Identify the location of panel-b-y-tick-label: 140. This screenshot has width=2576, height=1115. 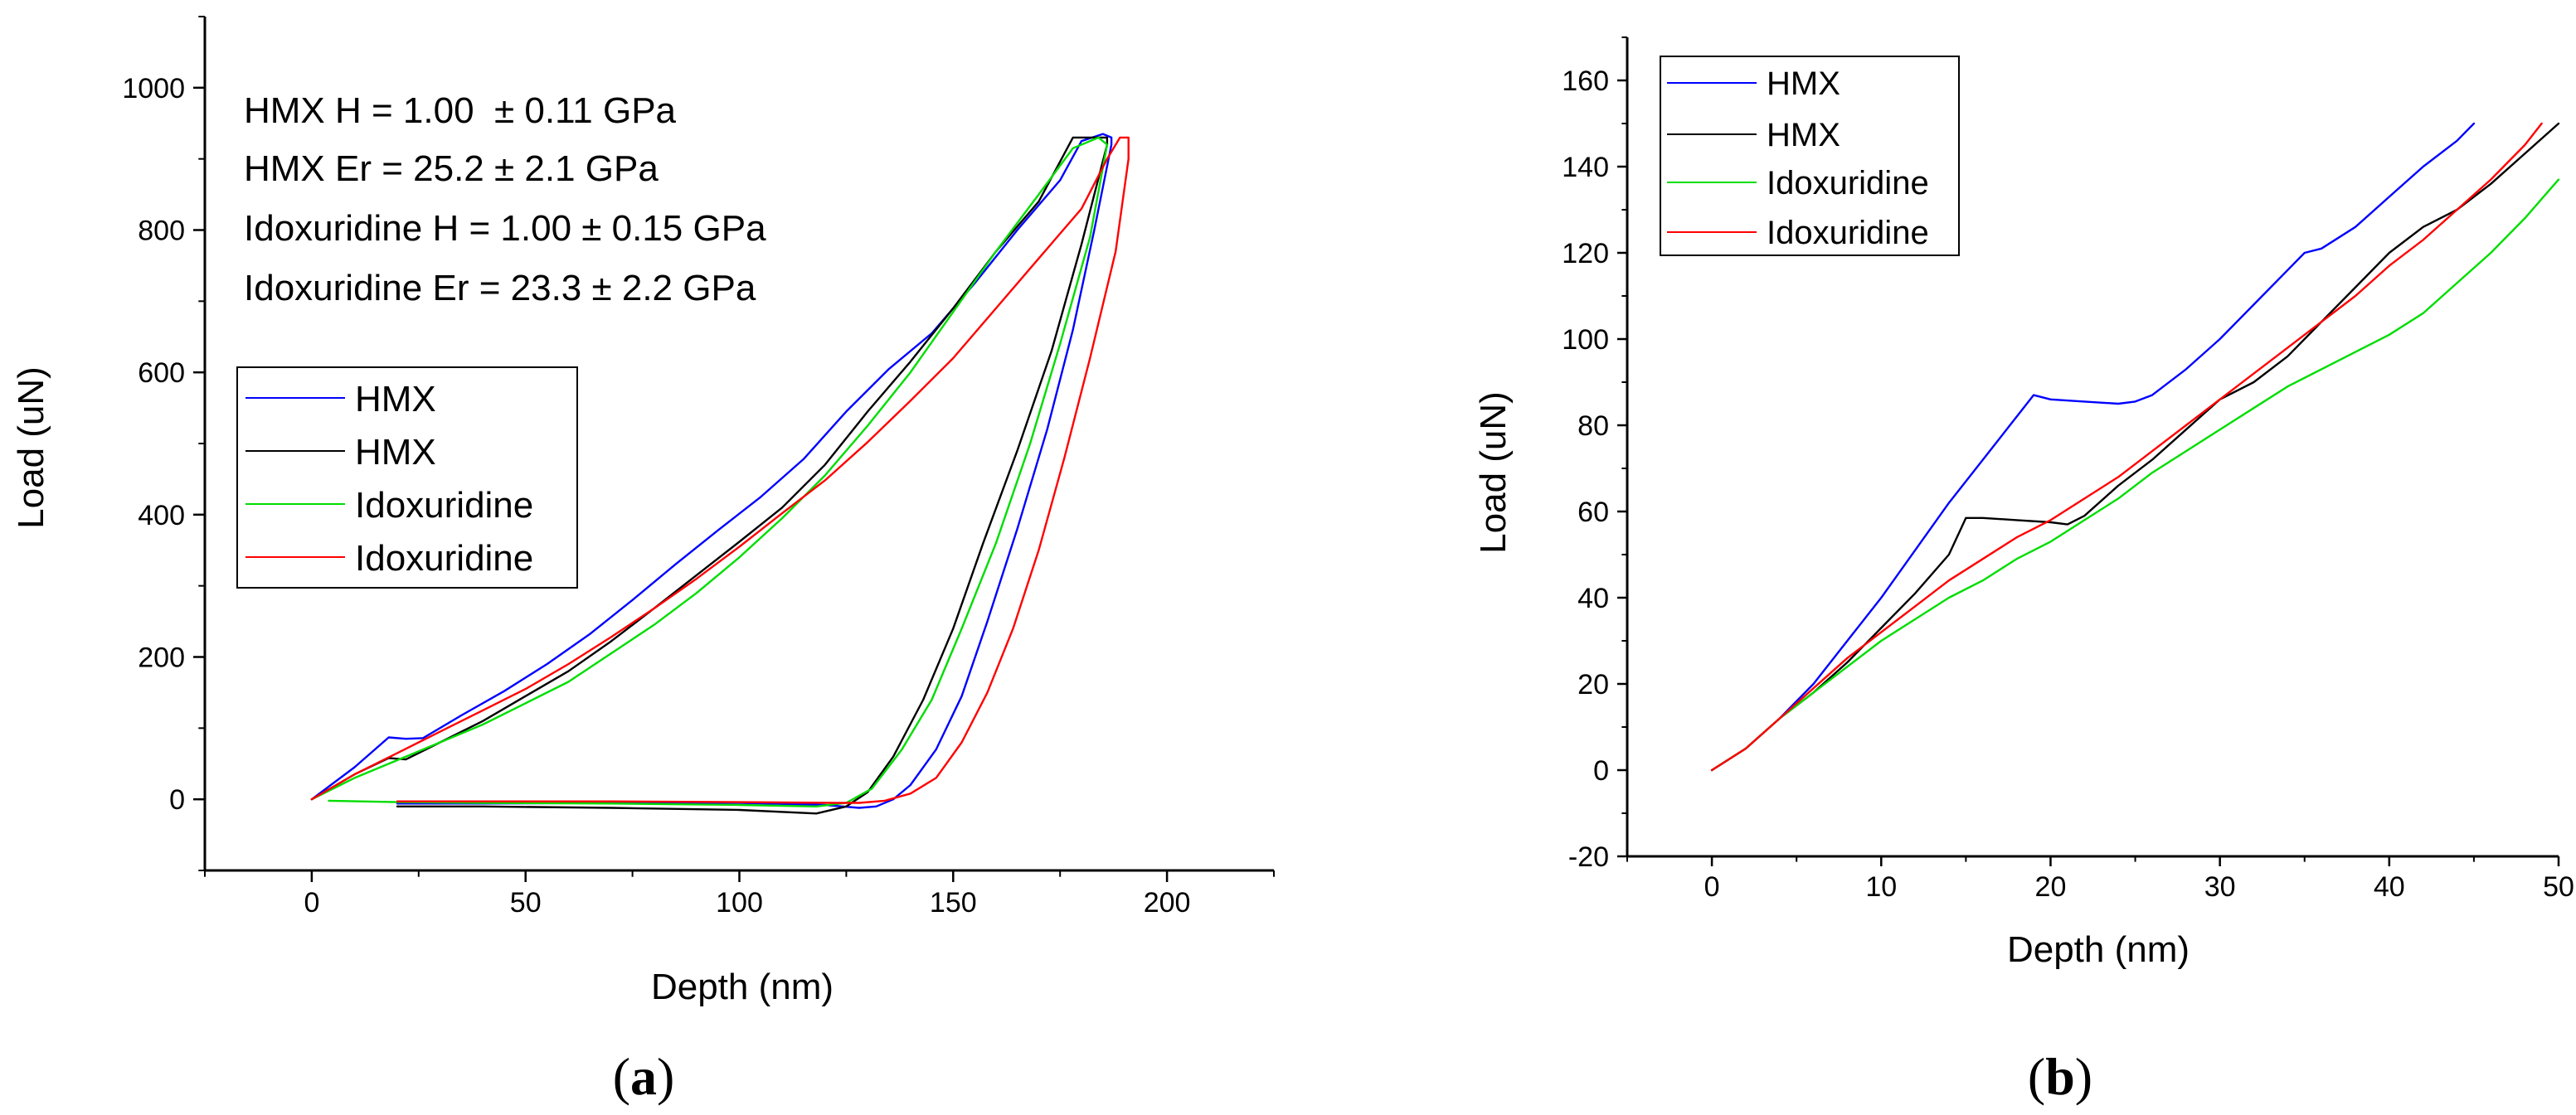
(1585, 167).